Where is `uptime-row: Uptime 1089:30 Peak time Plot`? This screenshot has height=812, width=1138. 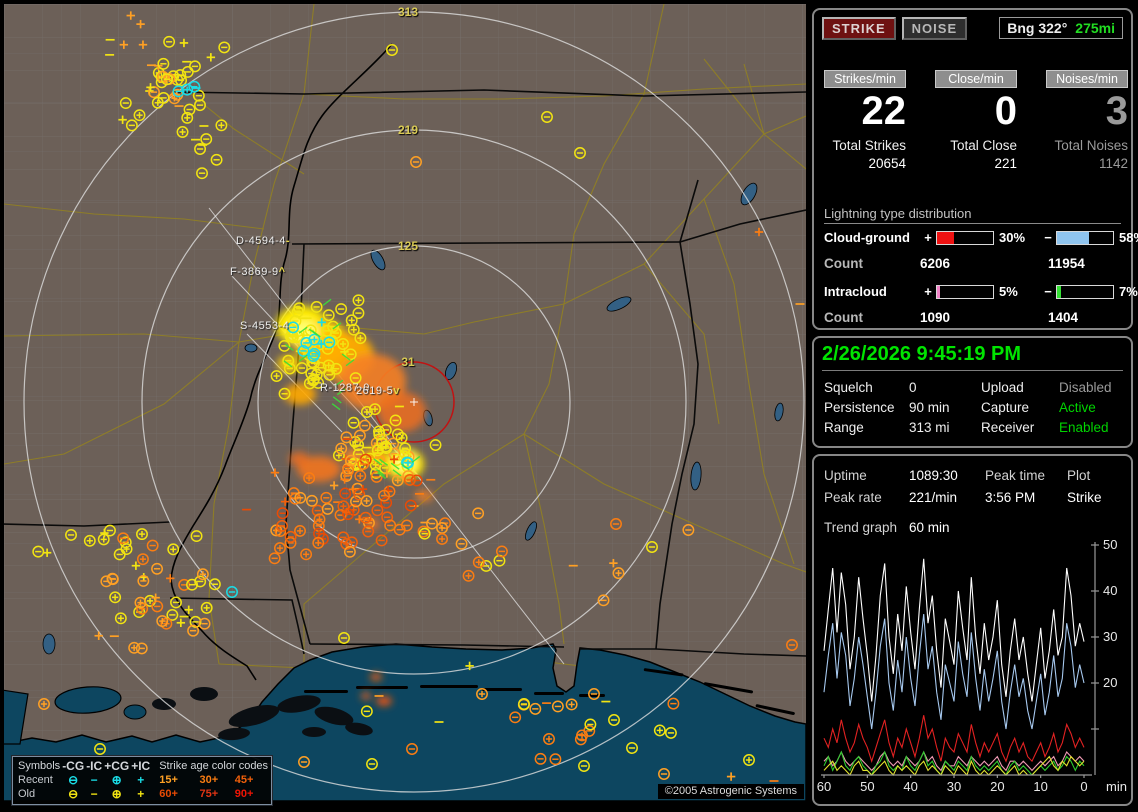
uptime-row: Uptime 1089:30 Peak time Plot is located at coordinates (975, 475).